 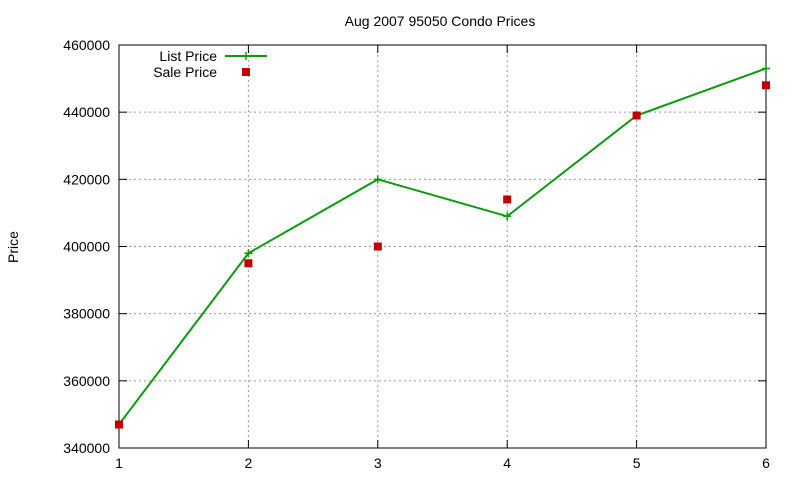 What do you see at coordinates (188, 56) in the screenshot?
I see `legend-label-list-price: List Price` at bounding box center [188, 56].